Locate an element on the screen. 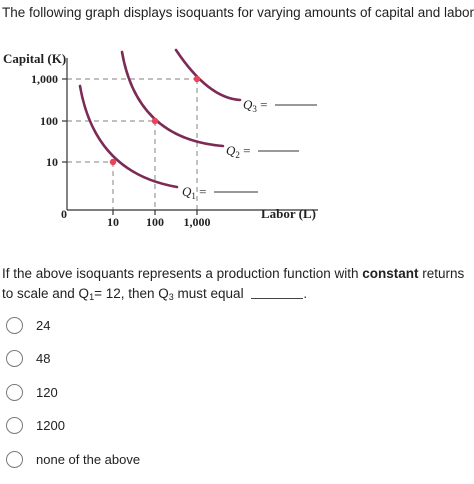 Image resolution: width=474 pixels, height=484 pixels. option-label: 24 is located at coordinates (43, 325).